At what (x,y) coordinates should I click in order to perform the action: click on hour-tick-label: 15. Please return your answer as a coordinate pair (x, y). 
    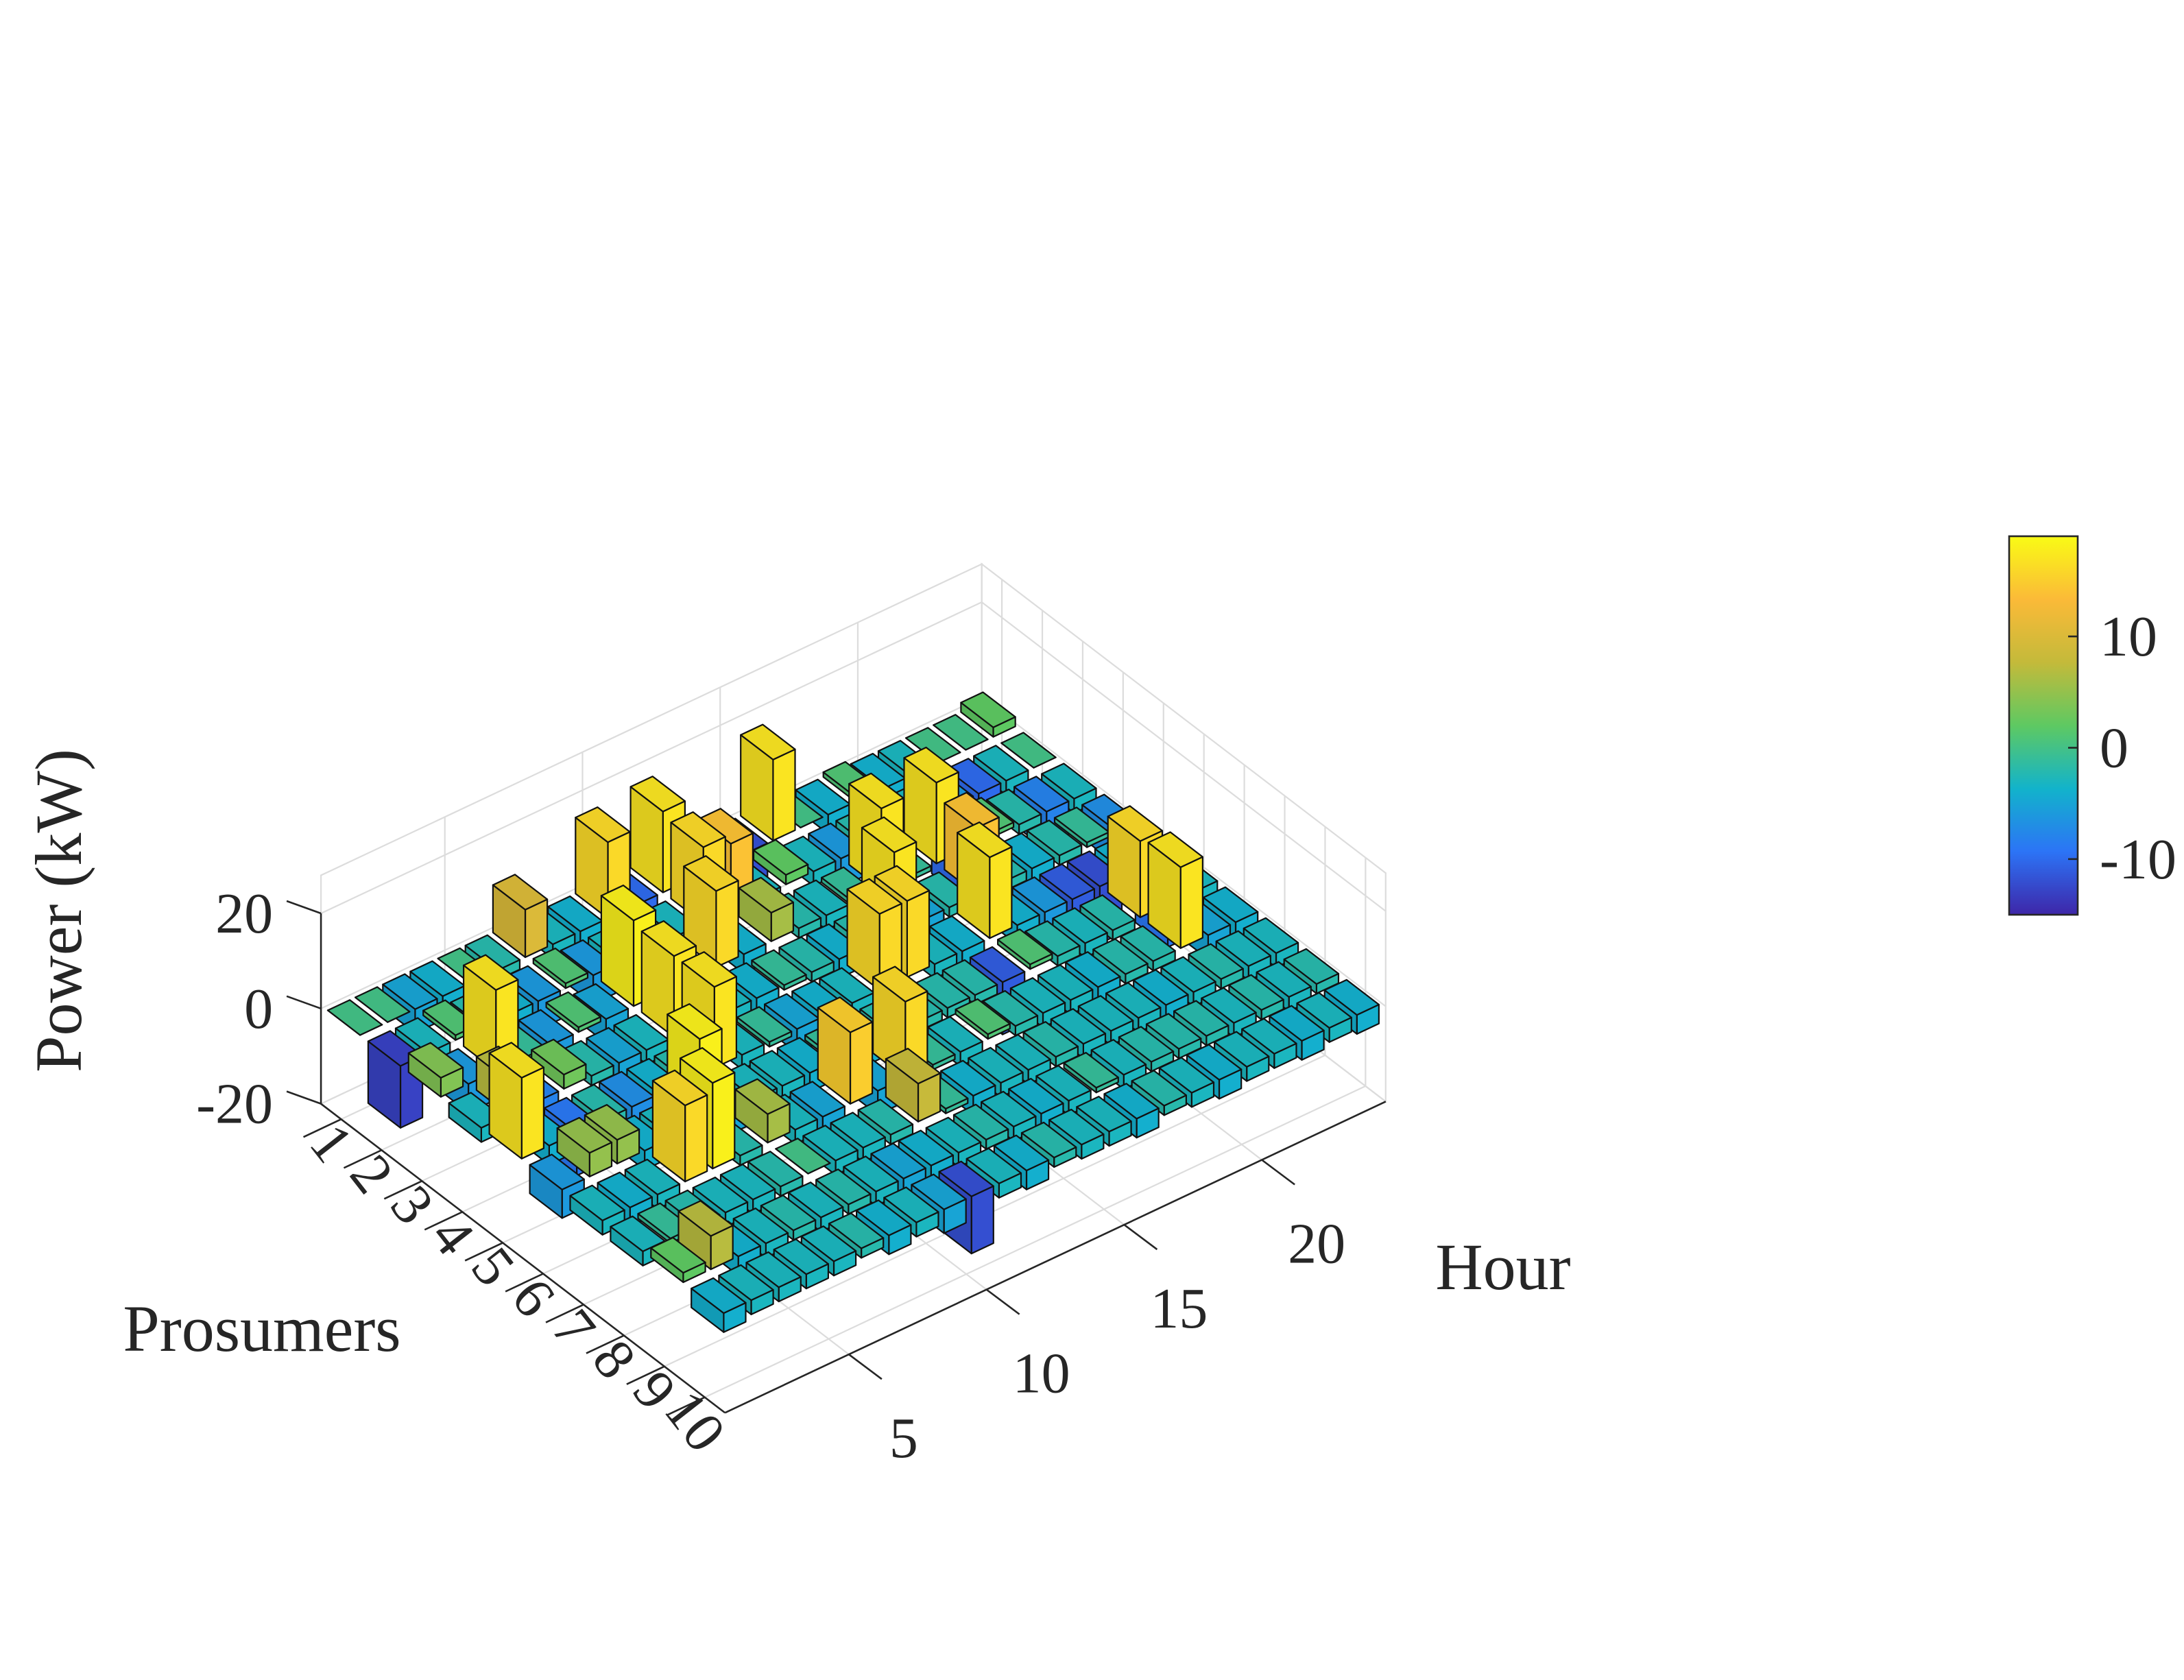
    Looking at the image, I should click on (1179, 1309).